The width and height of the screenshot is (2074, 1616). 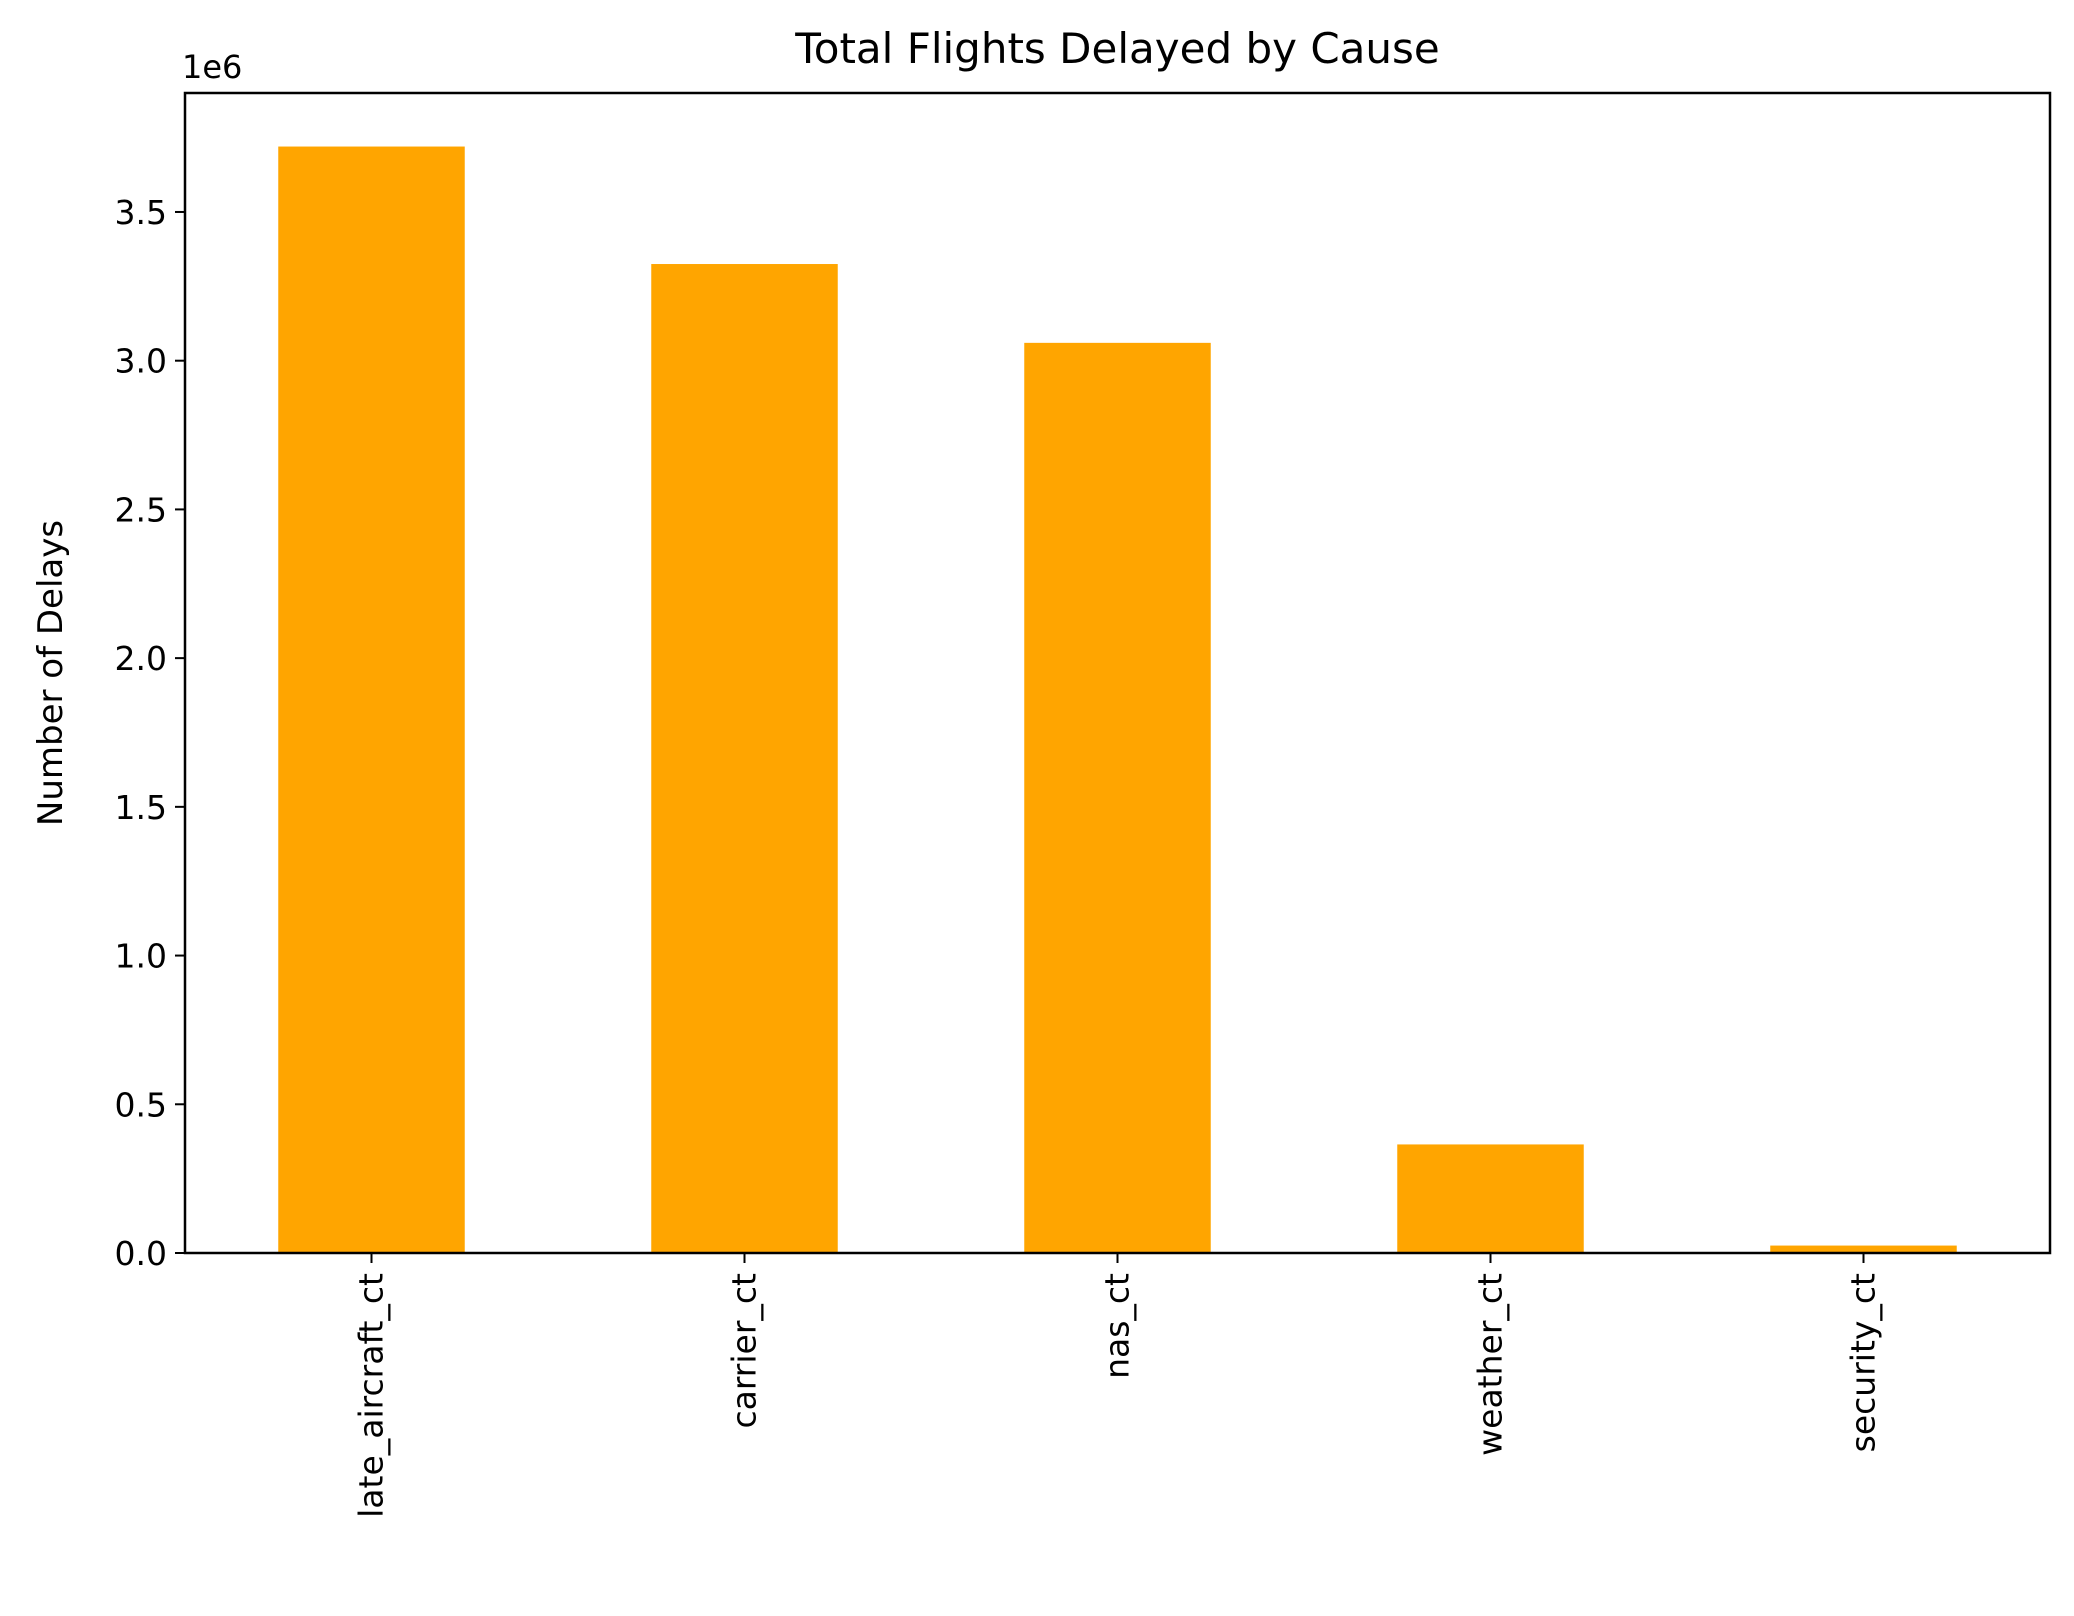 I want to click on bar-security_ct, so click(x=1863, y=1249).